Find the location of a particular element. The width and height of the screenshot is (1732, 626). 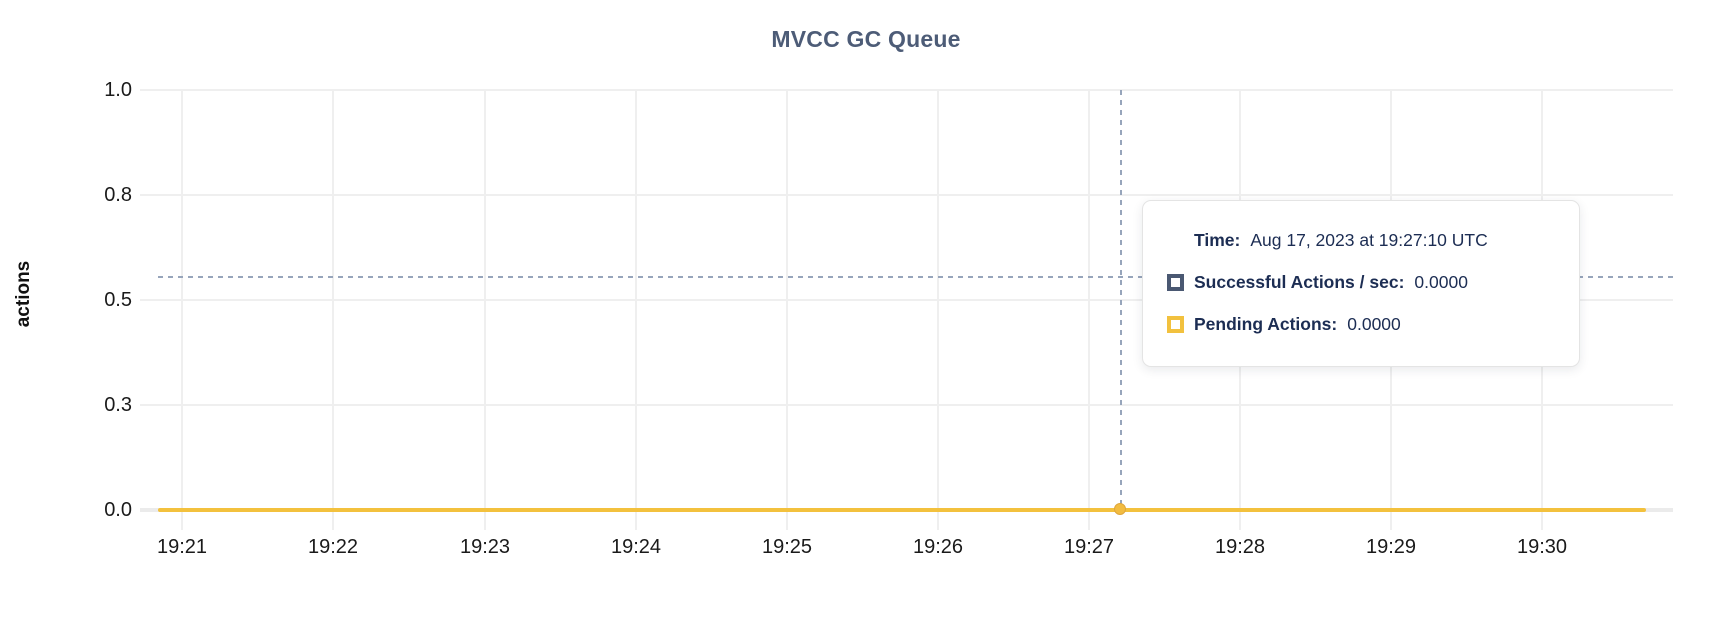

x-tick-label: 19:29 is located at coordinates (1391, 547).